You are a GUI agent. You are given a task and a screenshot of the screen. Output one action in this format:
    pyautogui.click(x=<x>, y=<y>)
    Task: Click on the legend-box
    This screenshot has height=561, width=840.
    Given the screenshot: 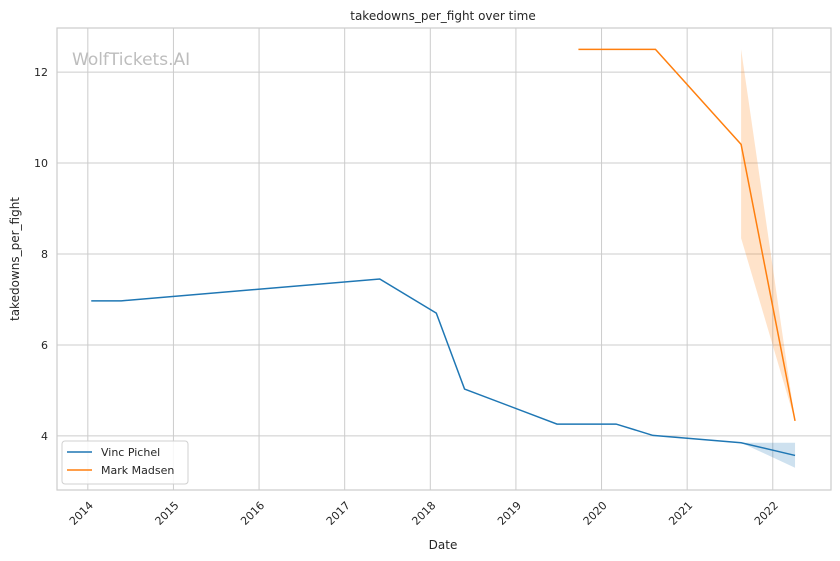 What is the action you would take?
    pyautogui.click(x=125, y=462)
    